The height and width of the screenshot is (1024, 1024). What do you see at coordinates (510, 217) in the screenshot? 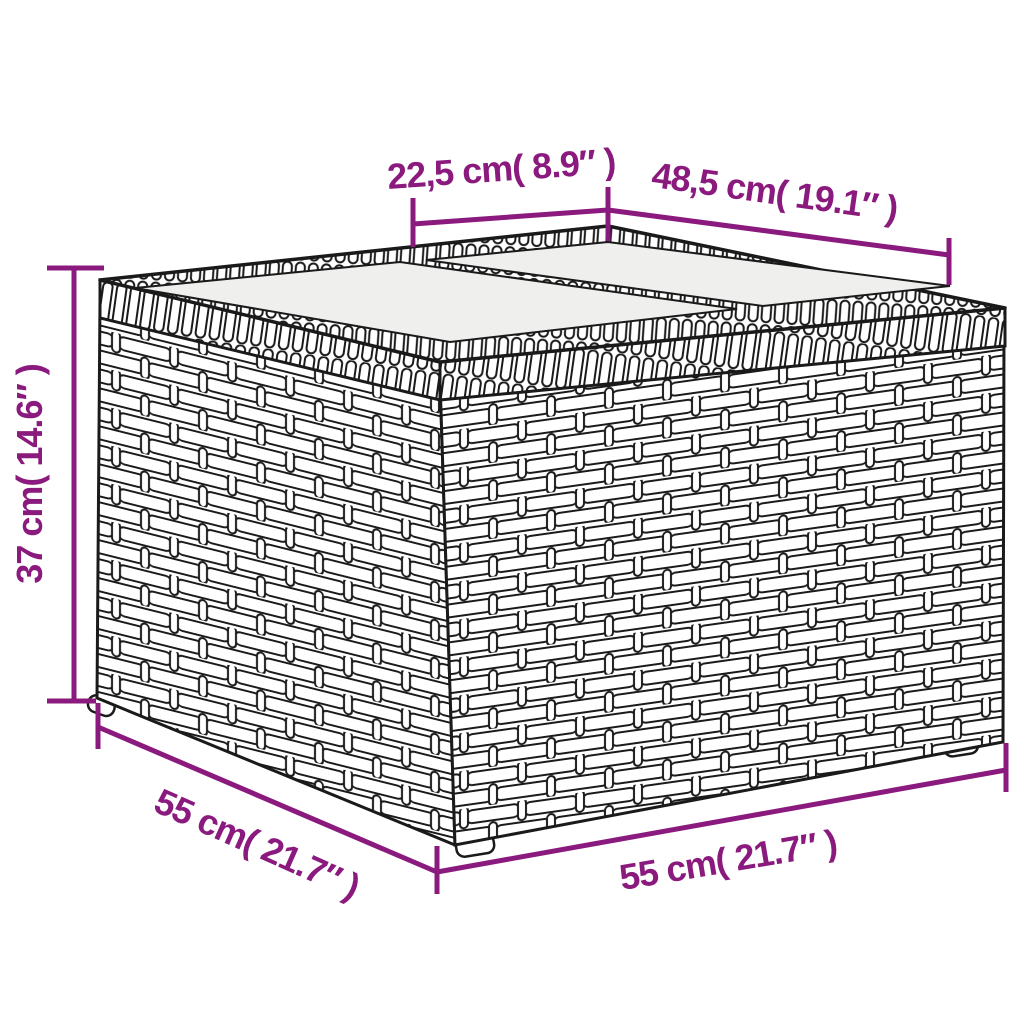
I see `dimension-line-top-left-segment` at bounding box center [510, 217].